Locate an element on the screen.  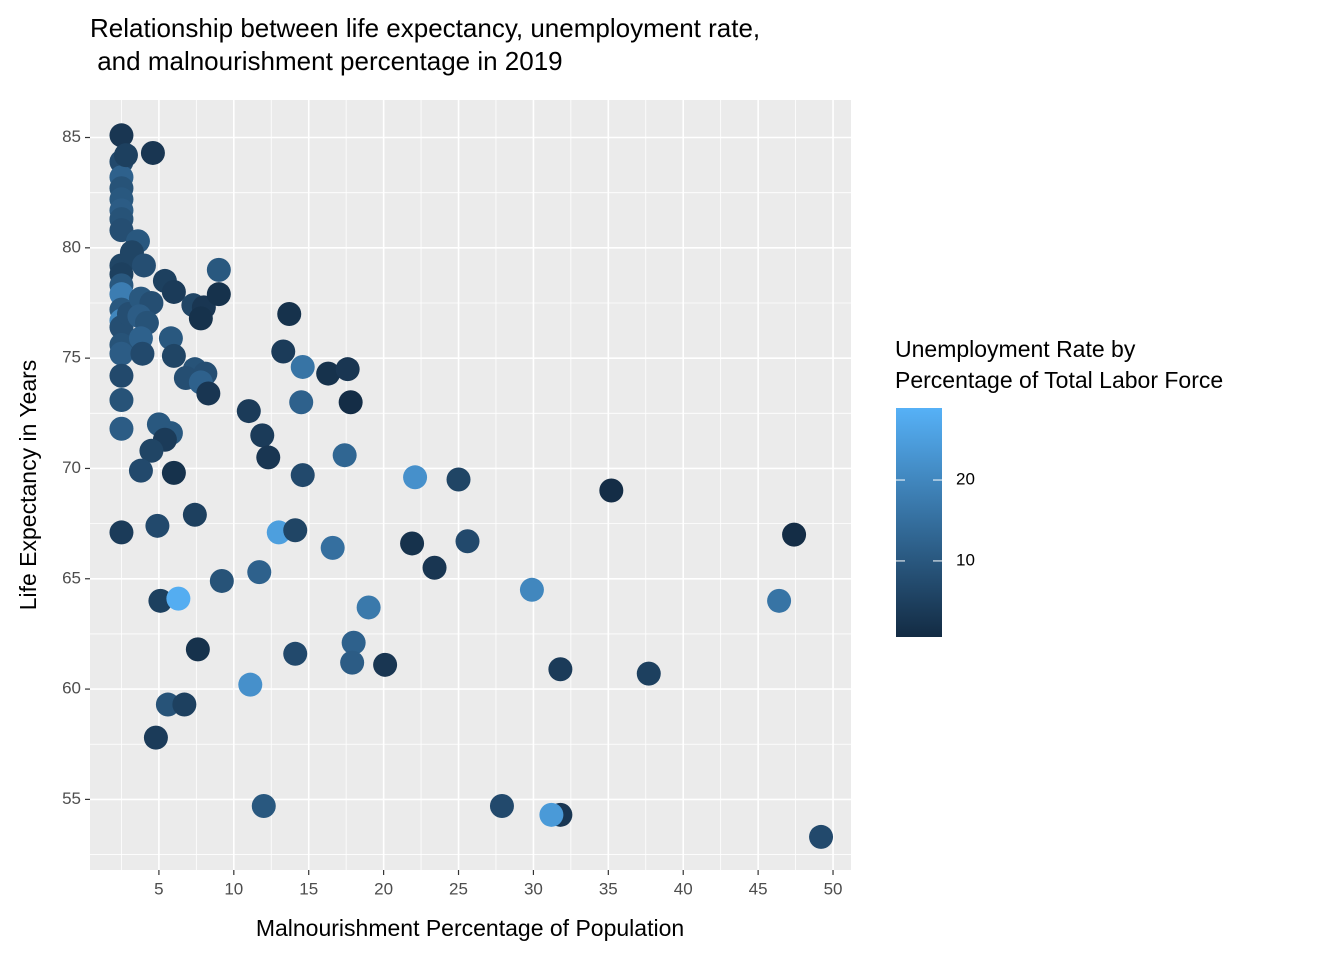
y-axis-title: Life Expectancy in Years is located at coordinates (28, 485).